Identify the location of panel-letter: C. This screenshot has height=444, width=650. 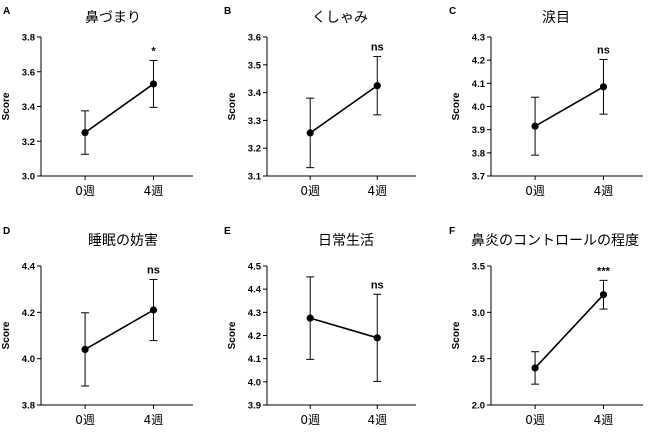
(452, 11).